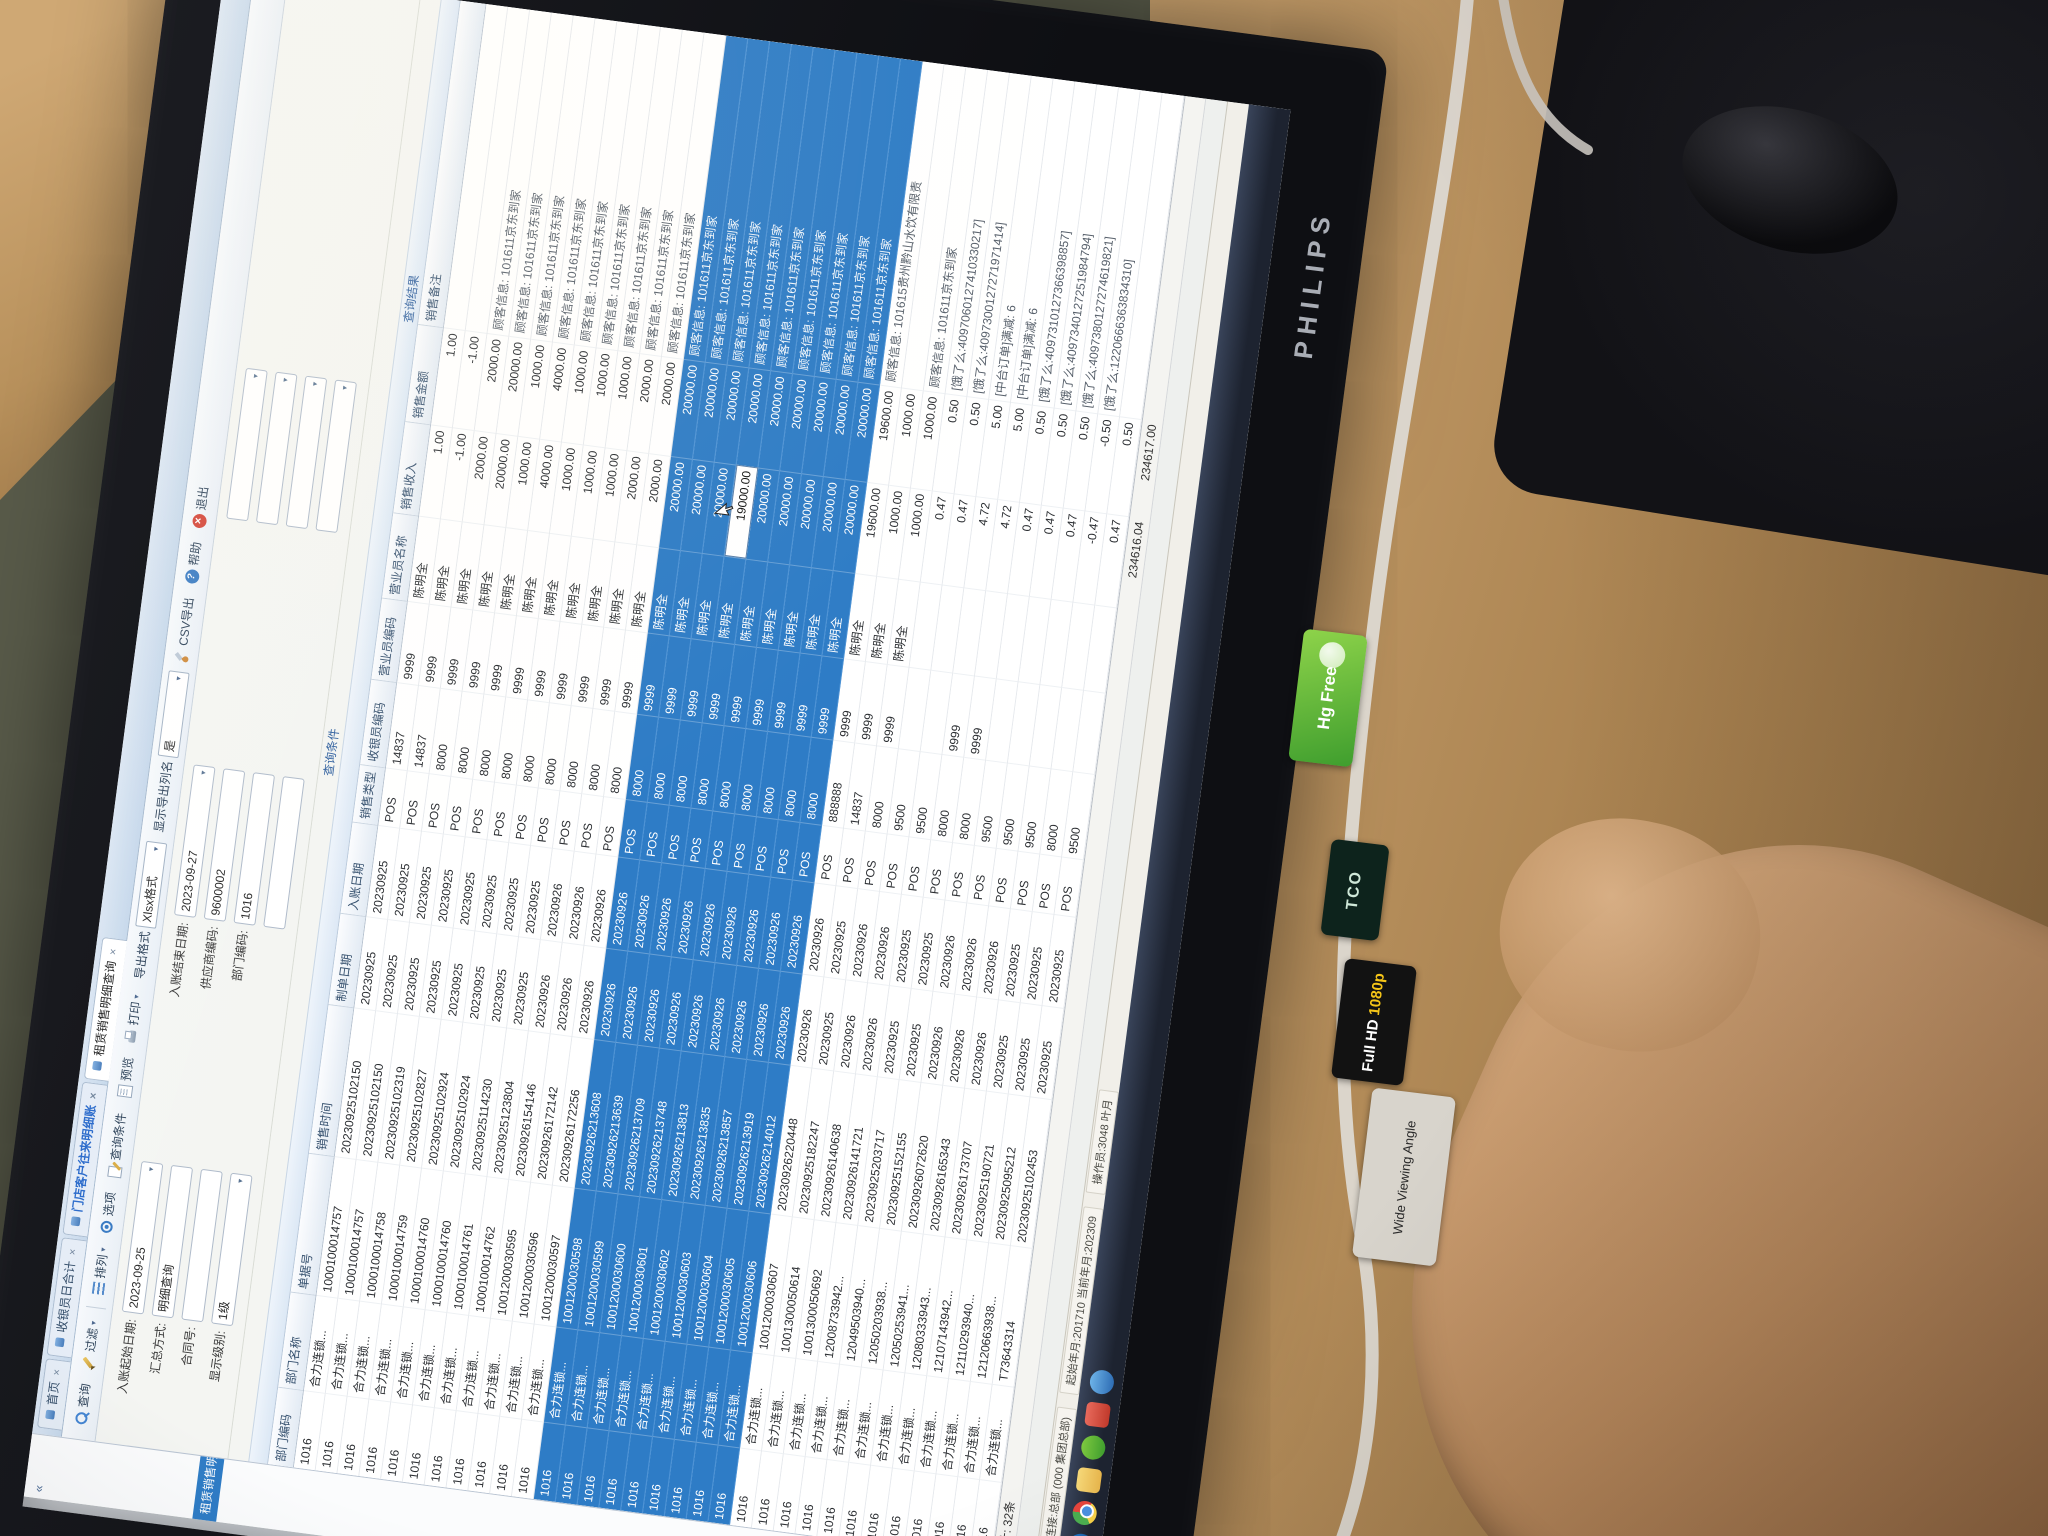 The height and width of the screenshot is (1536, 2048). I want to click on button-label: CSV导出, so click(186, 621).